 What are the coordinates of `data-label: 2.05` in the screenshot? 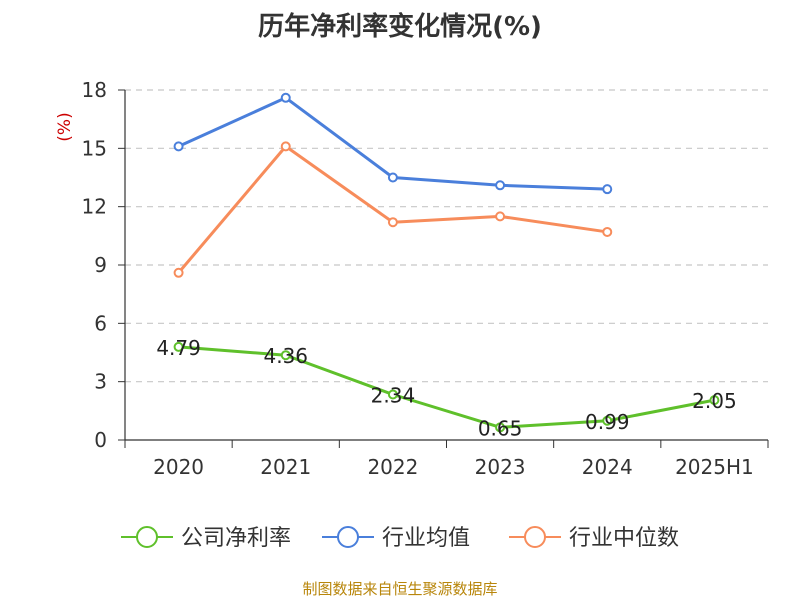 It's located at (714, 401).